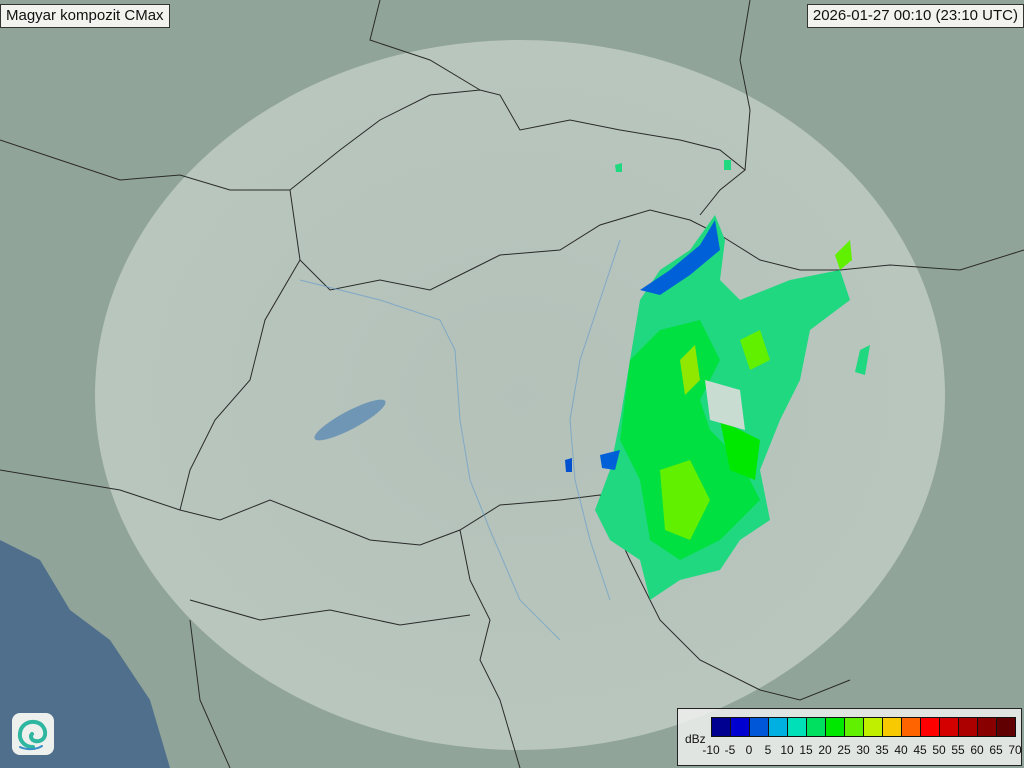 This screenshot has height=768, width=1024. What do you see at coordinates (958, 750) in the screenshot?
I see `legend-tick-label: 55` at bounding box center [958, 750].